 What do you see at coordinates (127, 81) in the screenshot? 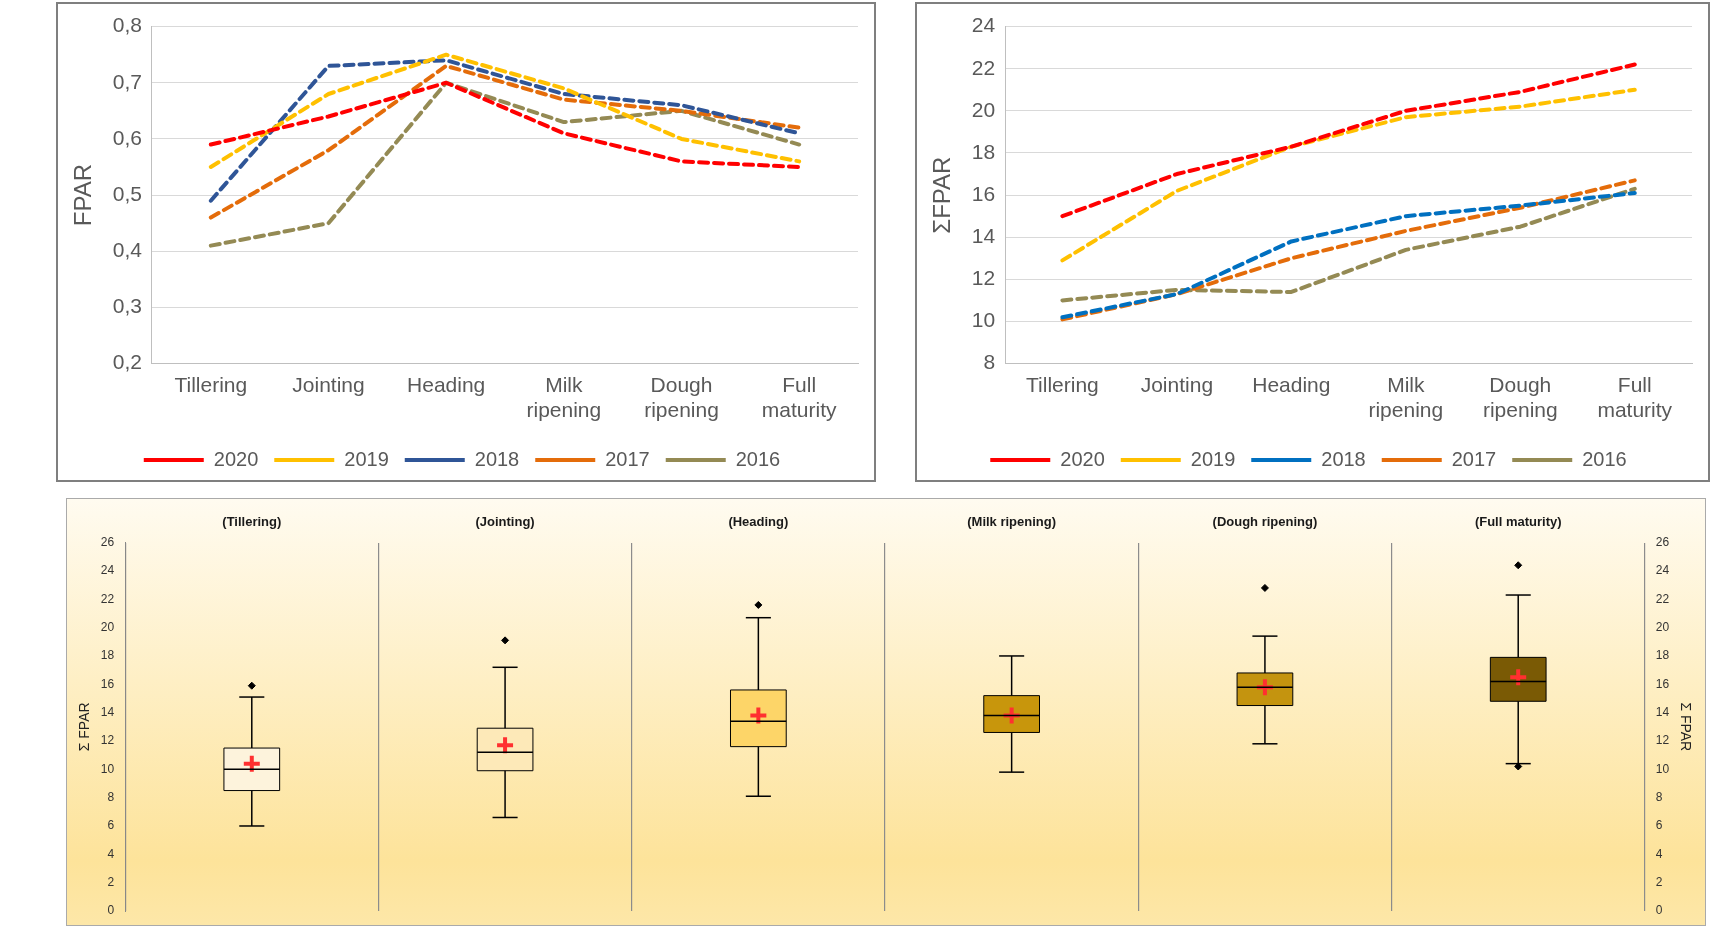
I see `y-tick-label: 0,7` at bounding box center [127, 81].